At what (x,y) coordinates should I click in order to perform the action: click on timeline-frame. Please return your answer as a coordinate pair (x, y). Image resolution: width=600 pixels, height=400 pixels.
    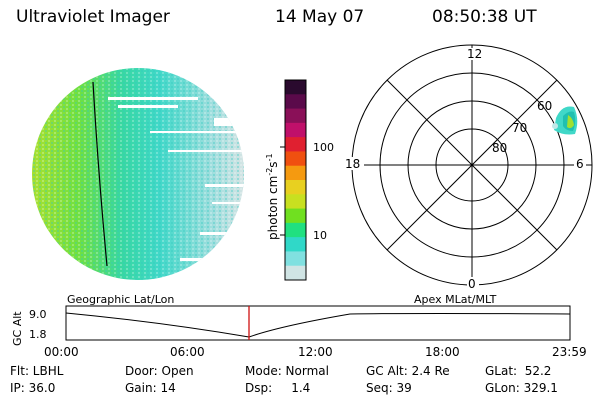
    Looking at the image, I should click on (318, 323).